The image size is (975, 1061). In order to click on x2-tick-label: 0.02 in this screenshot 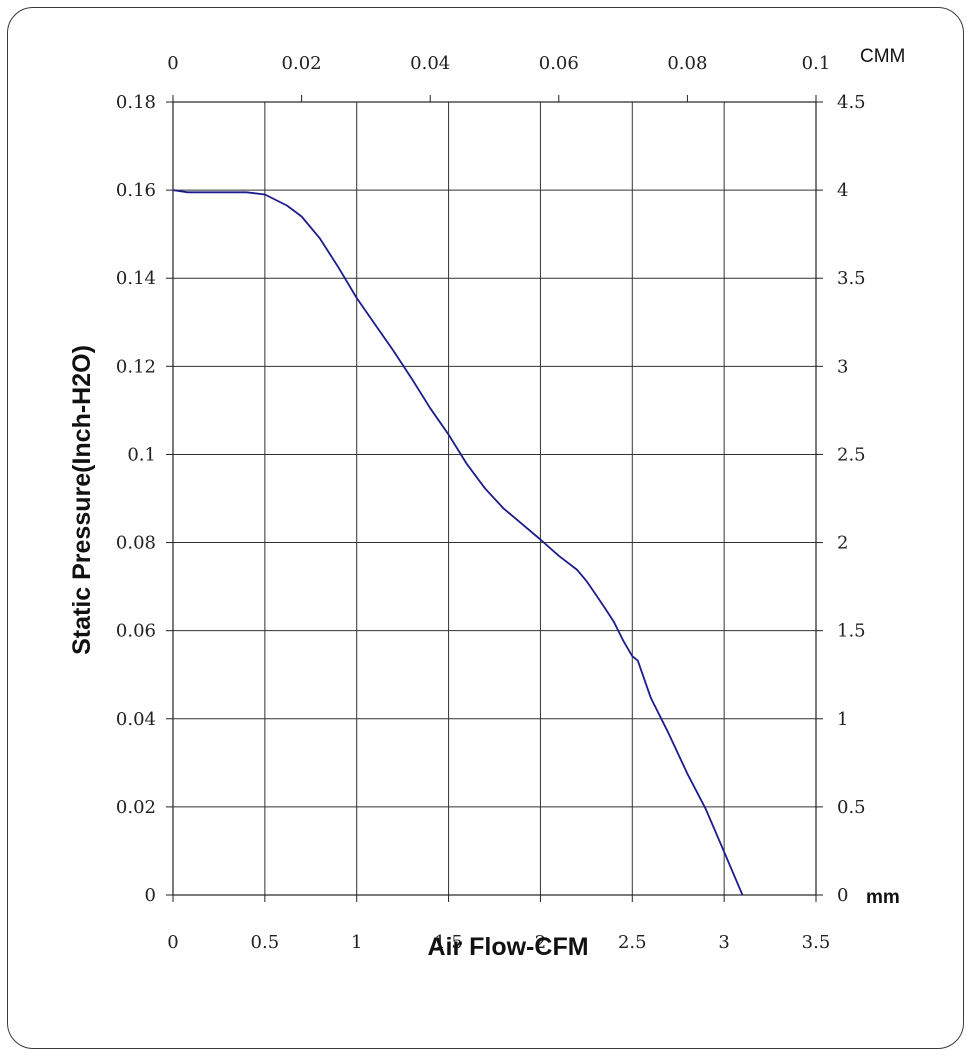, I will do `click(302, 63)`.